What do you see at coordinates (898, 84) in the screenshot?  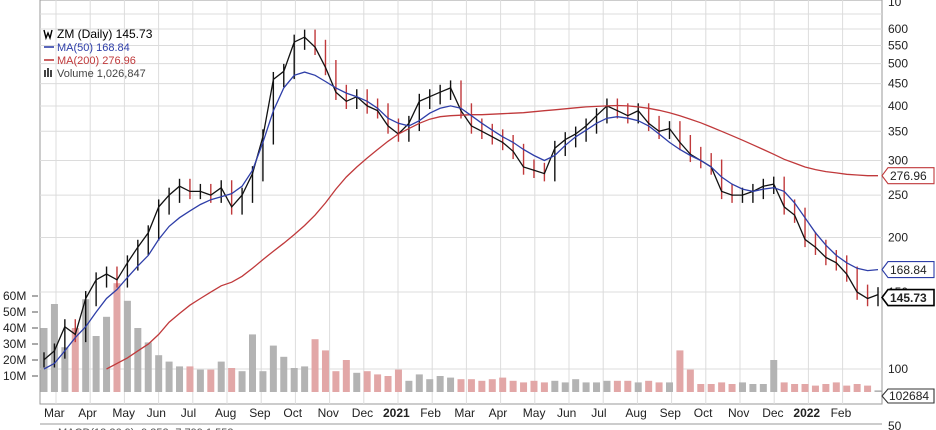 I see `price-tick-label: 450` at bounding box center [898, 84].